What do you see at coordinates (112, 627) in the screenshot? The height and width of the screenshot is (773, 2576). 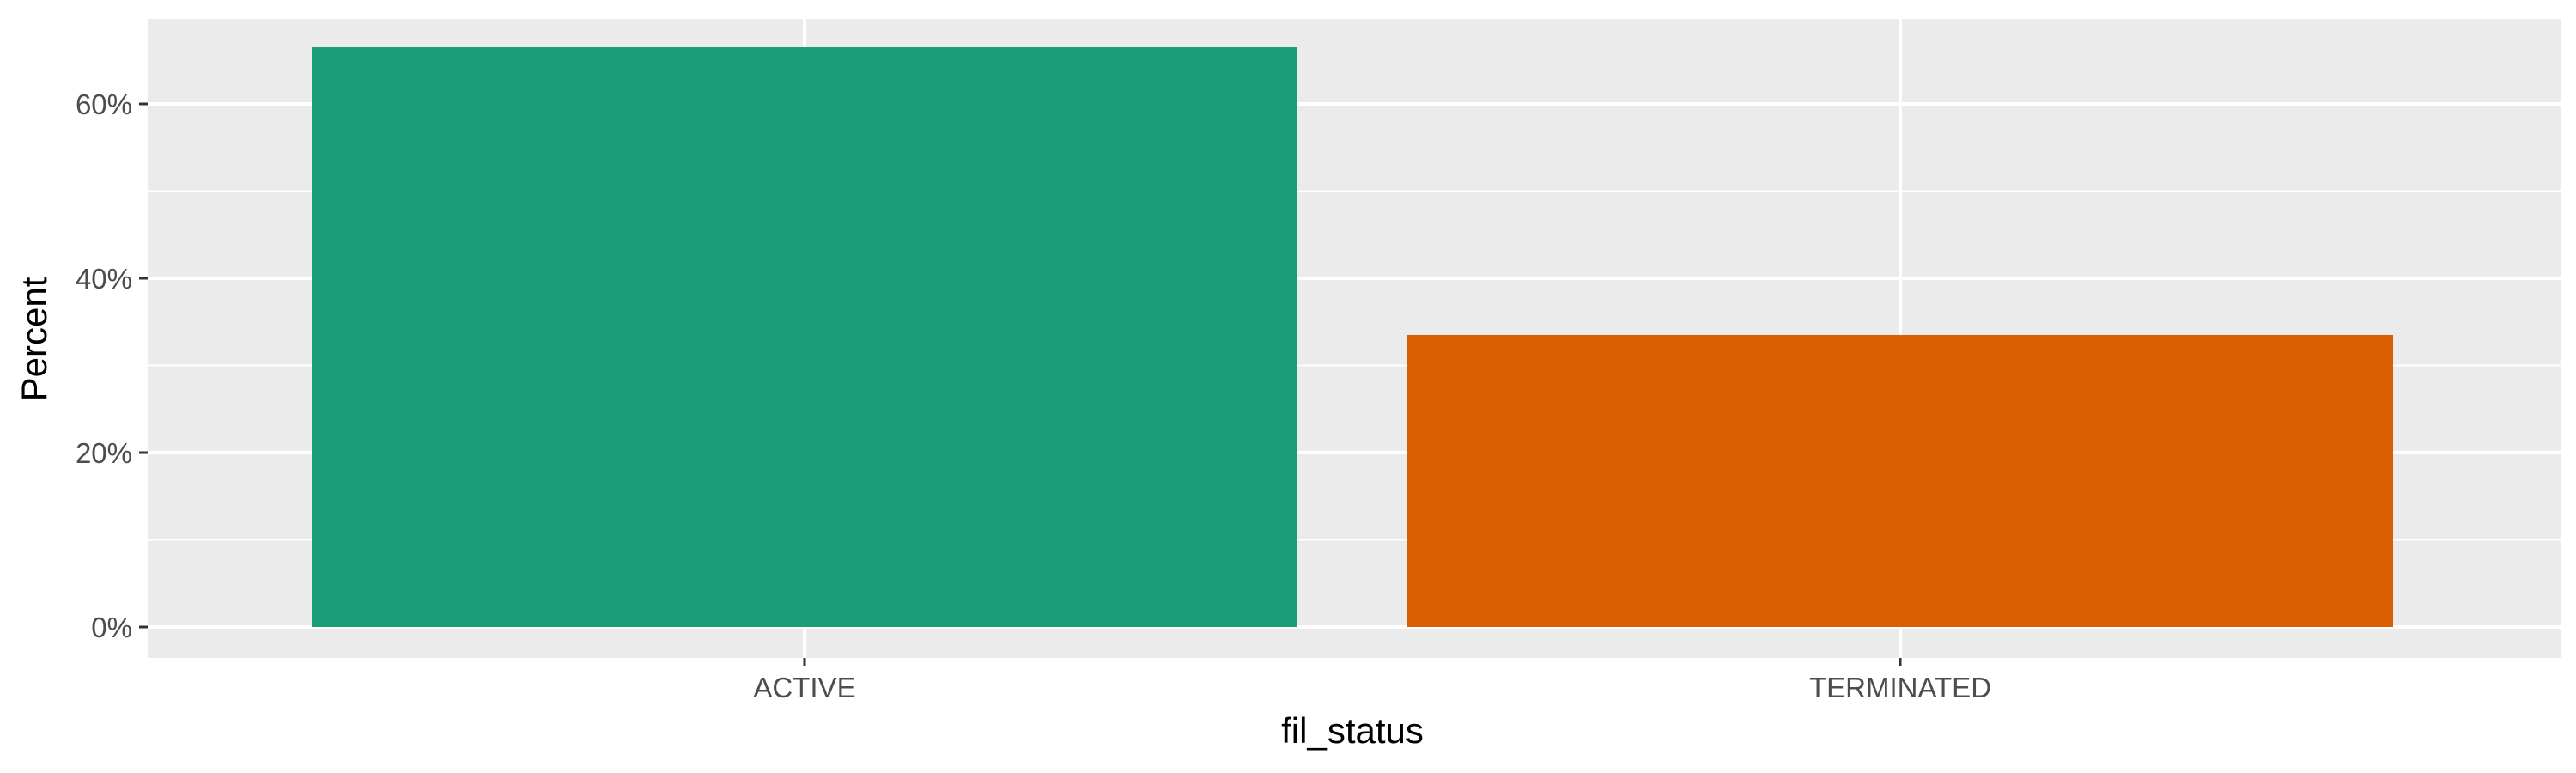 I see `y-tick-label: 0%` at bounding box center [112, 627].